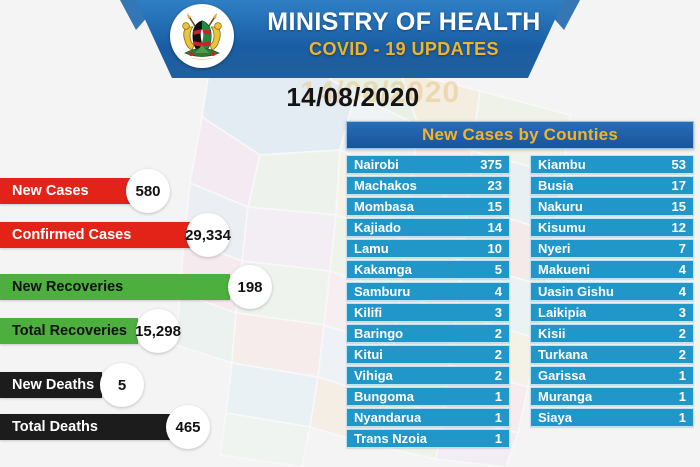  Describe the element at coordinates (428, 186) in the screenshot. I see `county-row: Machakos 23` at that location.